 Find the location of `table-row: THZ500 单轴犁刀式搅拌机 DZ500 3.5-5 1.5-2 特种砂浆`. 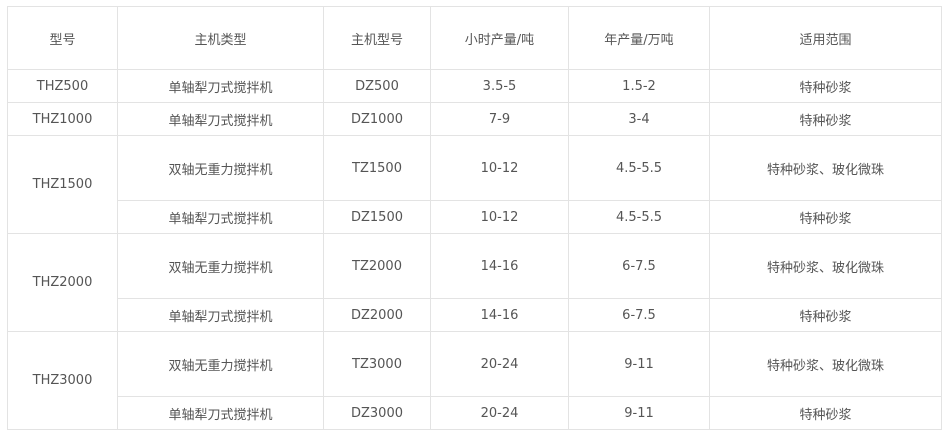

table-row: THZ500 单轴犁刀式搅拌机 DZ500 3.5-5 1.5-2 特种砂浆 is located at coordinates (474, 86).